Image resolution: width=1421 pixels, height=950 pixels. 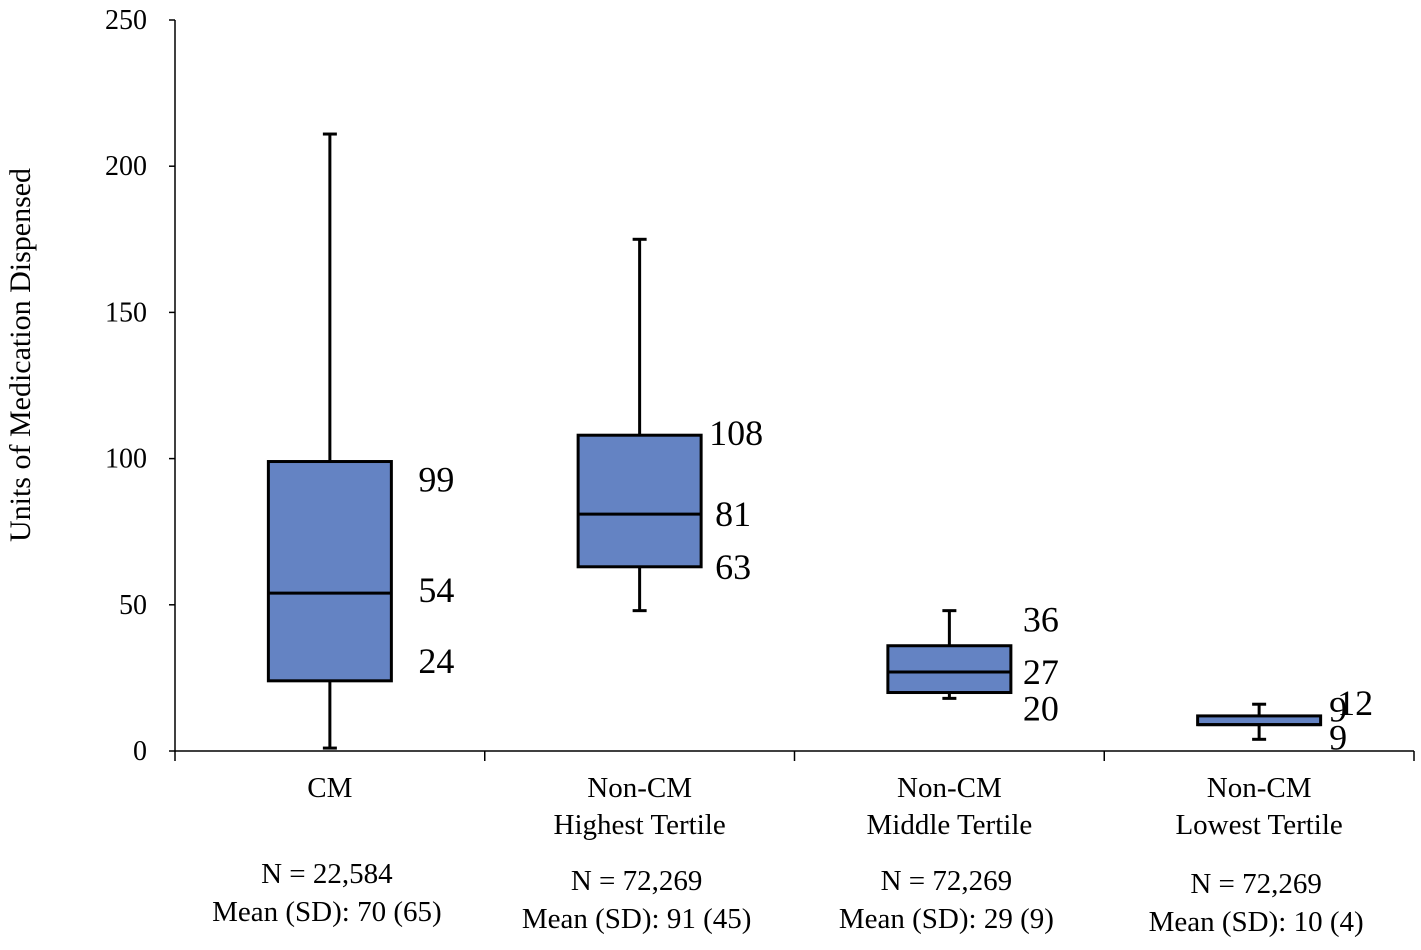 I want to click on y-tick-label: 150, so click(x=126, y=312).